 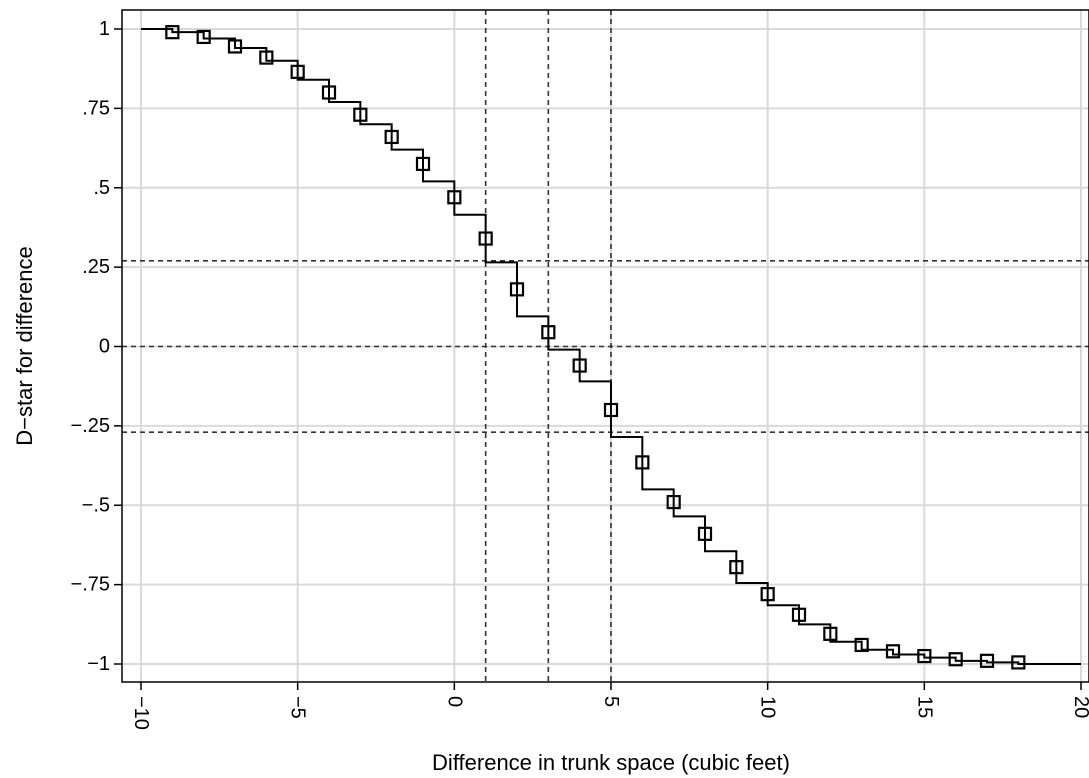 What do you see at coordinates (768, 707) in the screenshot?
I see `x-tick-label: 10` at bounding box center [768, 707].